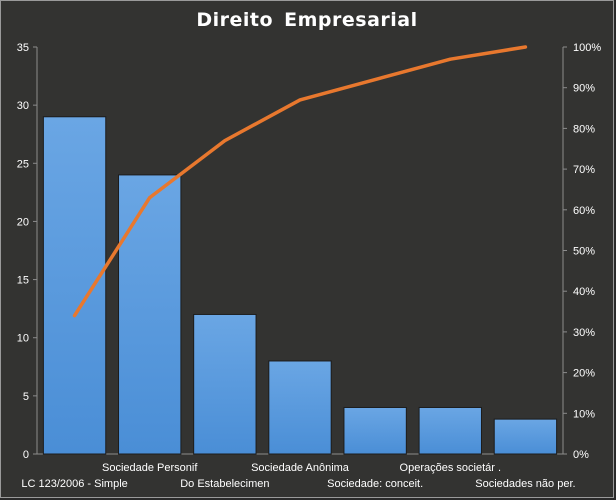 Image resolution: width=616 pixels, height=500 pixels. What do you see at coordinates (584, 170) in the screenshot?
I see `y2-tick-label: 70%` at bounding box center [584, 170].